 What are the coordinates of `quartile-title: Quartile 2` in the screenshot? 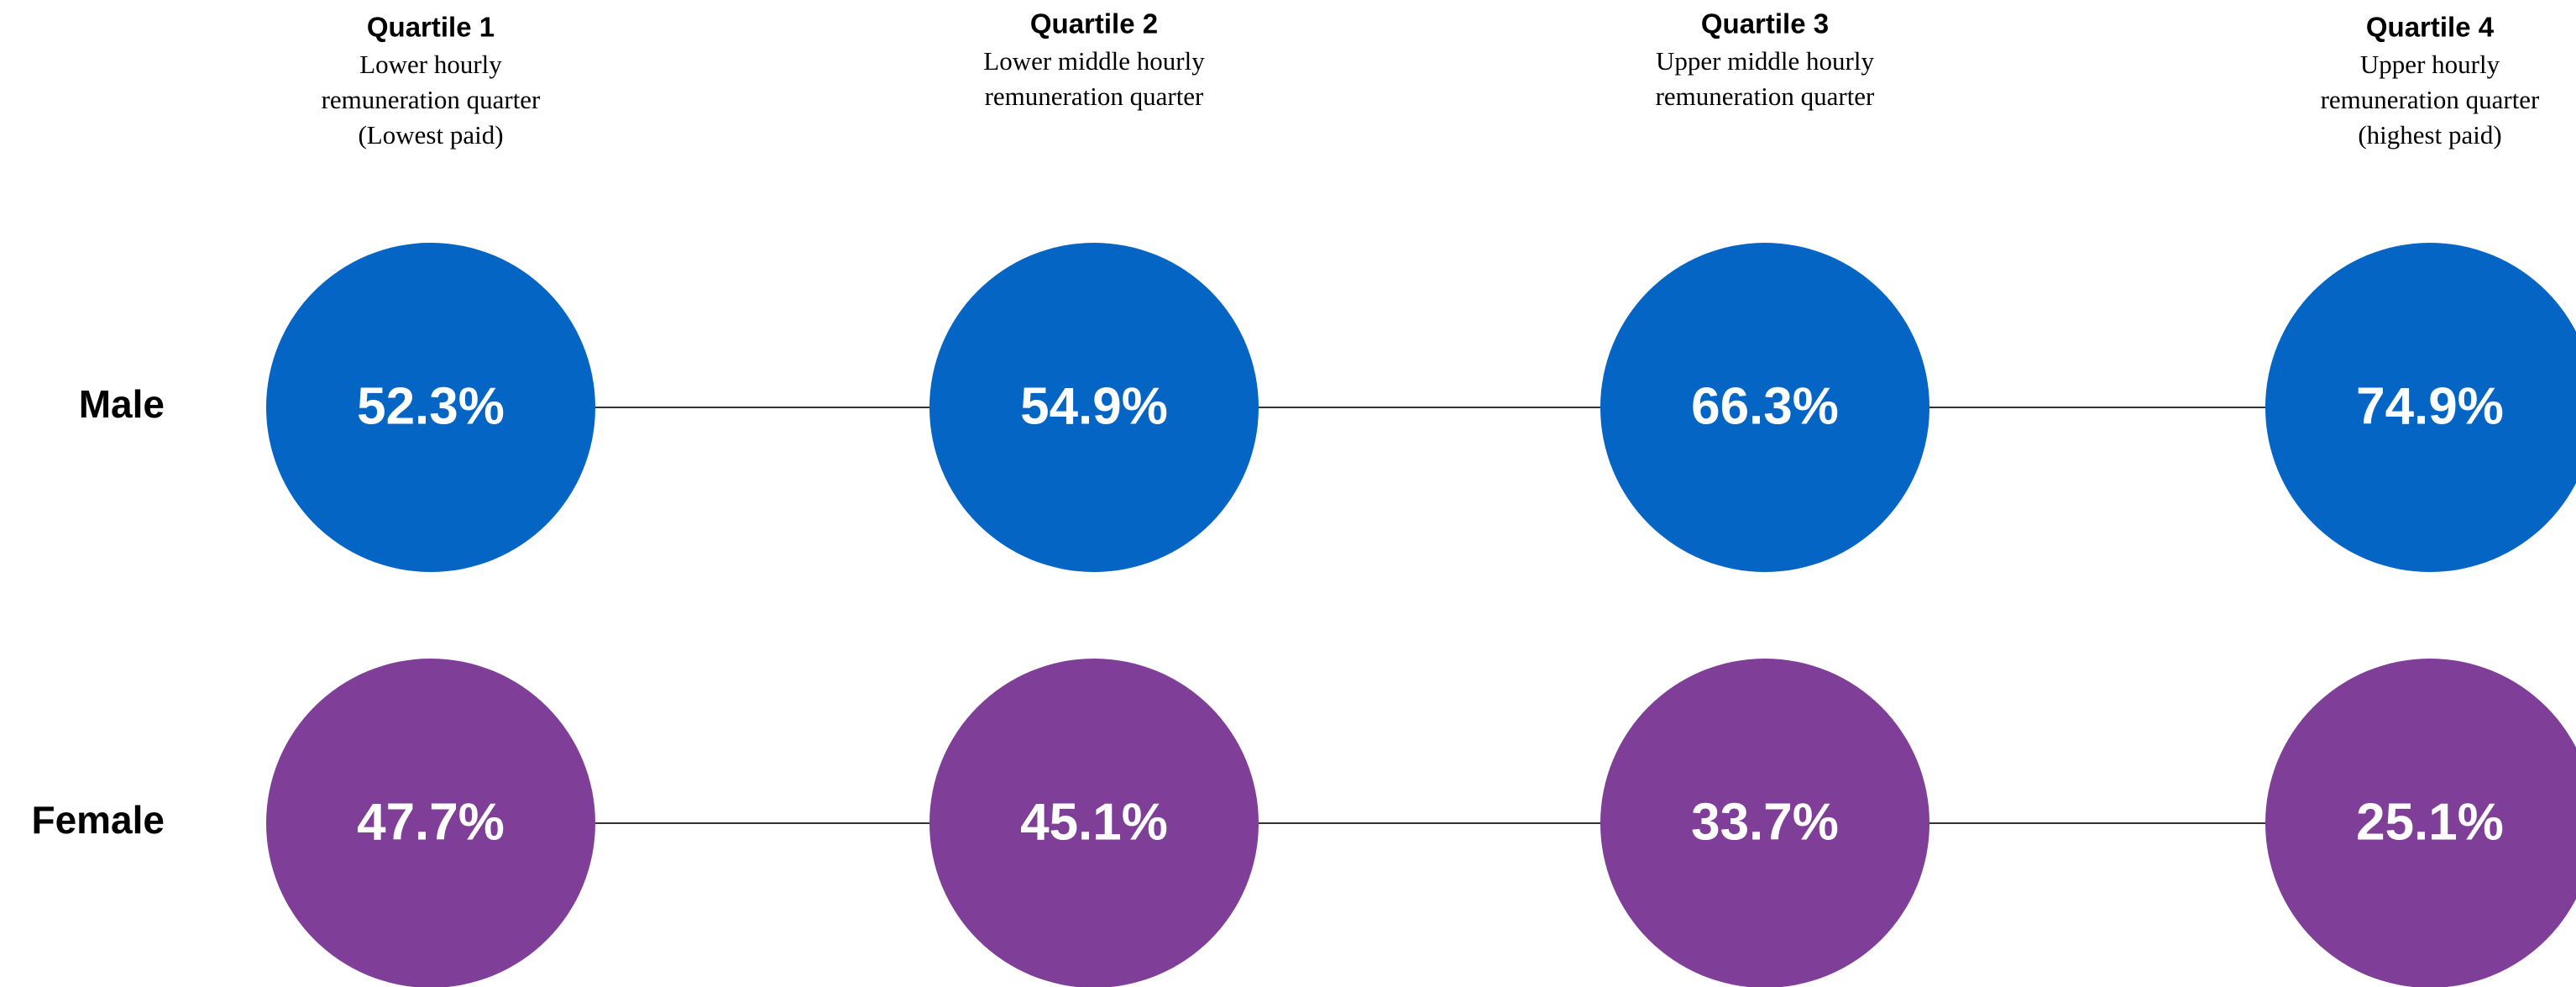 It's located at (1094, 23).